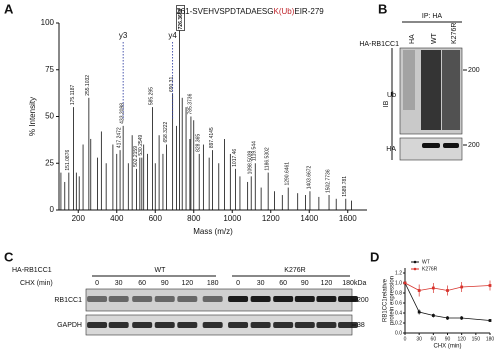 The image size is (500, 349). Describe the element at coordinates (212, 137) in the screenshot. I see `peak-label: 897.4145` at that location.